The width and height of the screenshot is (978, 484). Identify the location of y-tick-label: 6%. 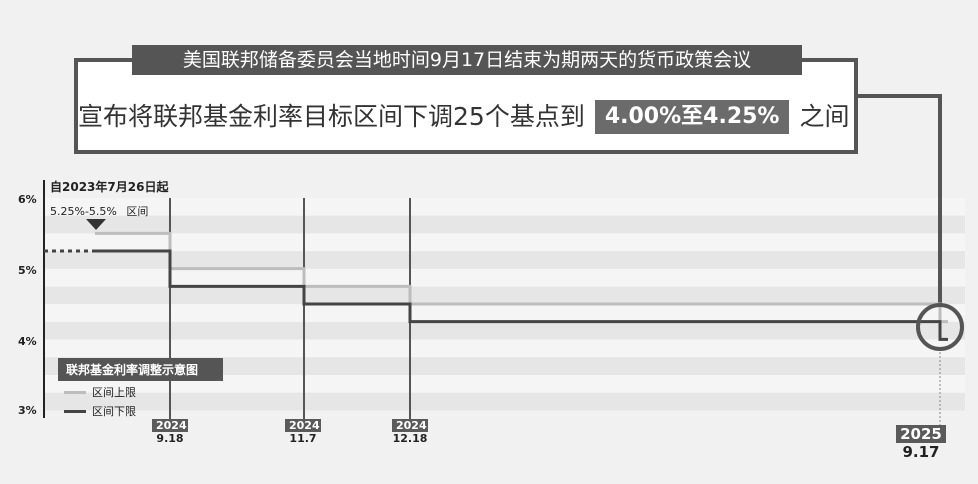
(27, 199).